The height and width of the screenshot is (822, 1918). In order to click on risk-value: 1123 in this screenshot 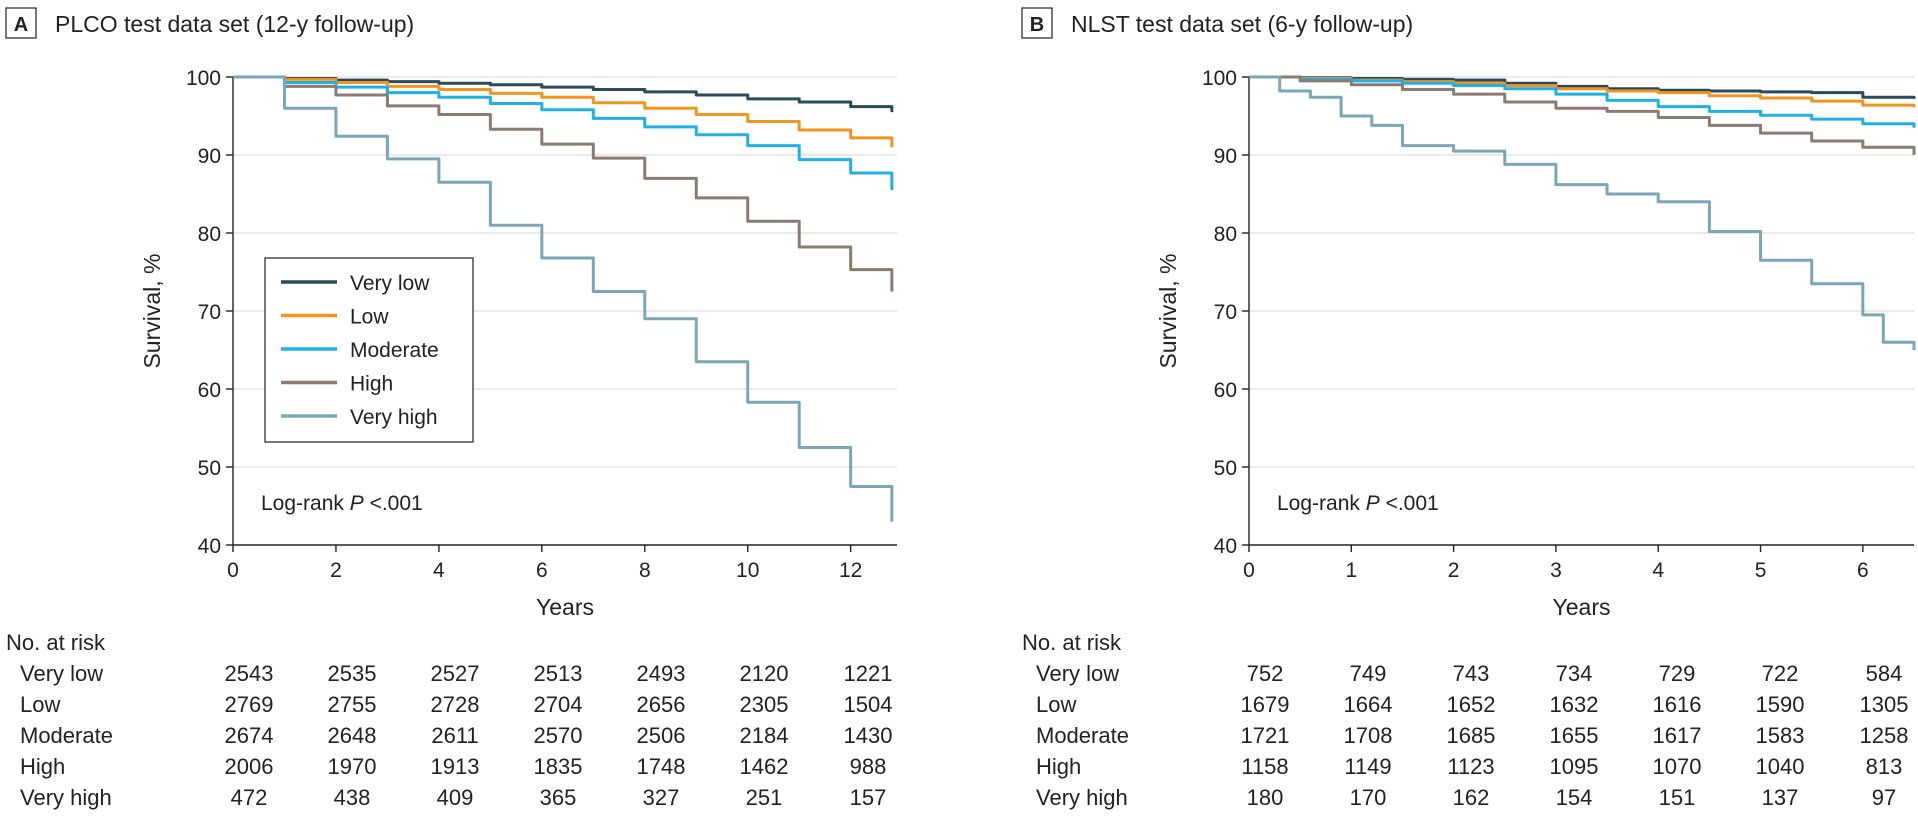, I will do `click(1470, 766)`.